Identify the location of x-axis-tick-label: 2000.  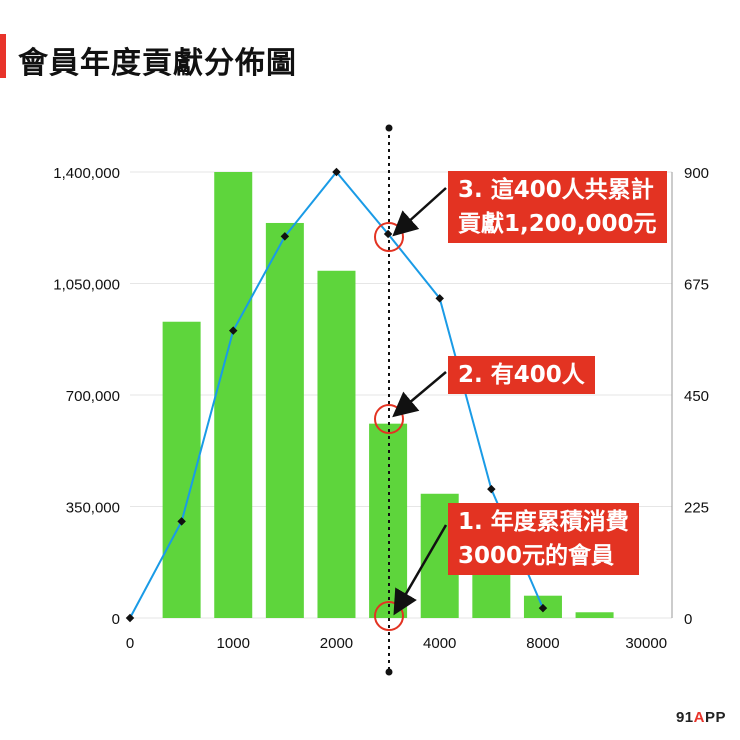
(336, 643).